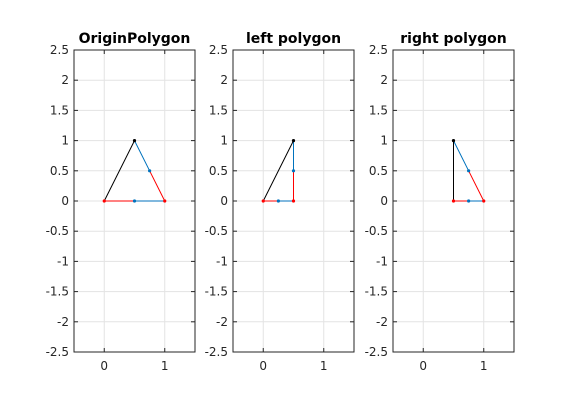 Image resolution: width=568 pixels, height=417 pixels. What do you see at coordinates (293, 39) in the screenshot?
I see `subplot-title: left polygon` at bounding box center [293, 39].